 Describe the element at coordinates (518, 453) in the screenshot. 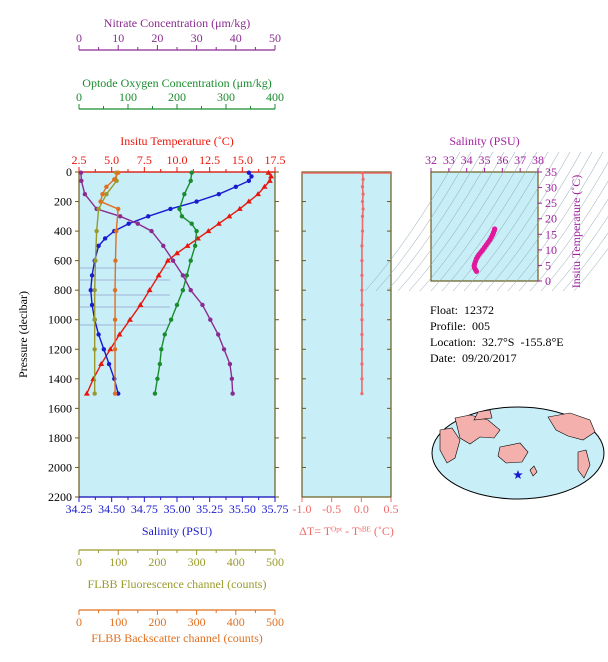

I see `location-map` at that location.